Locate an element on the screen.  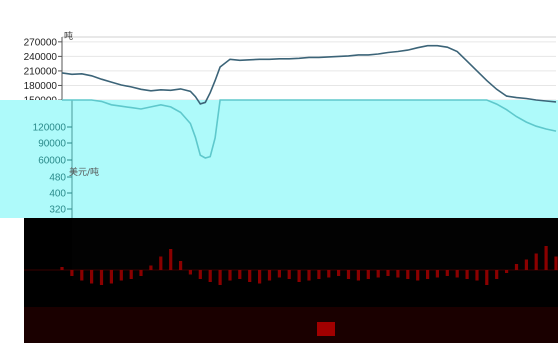
spread-panel-corner is located at coordinates (12, 285).